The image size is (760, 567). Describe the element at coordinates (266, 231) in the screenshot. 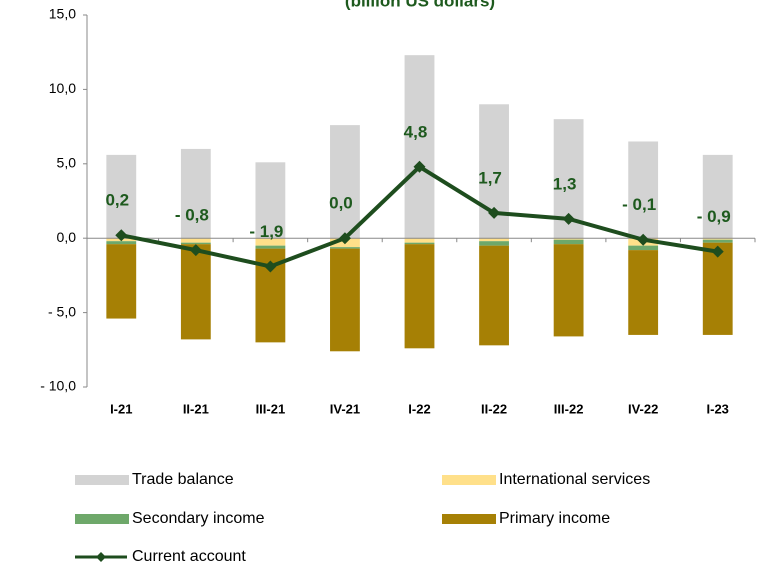

I see `data-label: - 1,9` at that location.